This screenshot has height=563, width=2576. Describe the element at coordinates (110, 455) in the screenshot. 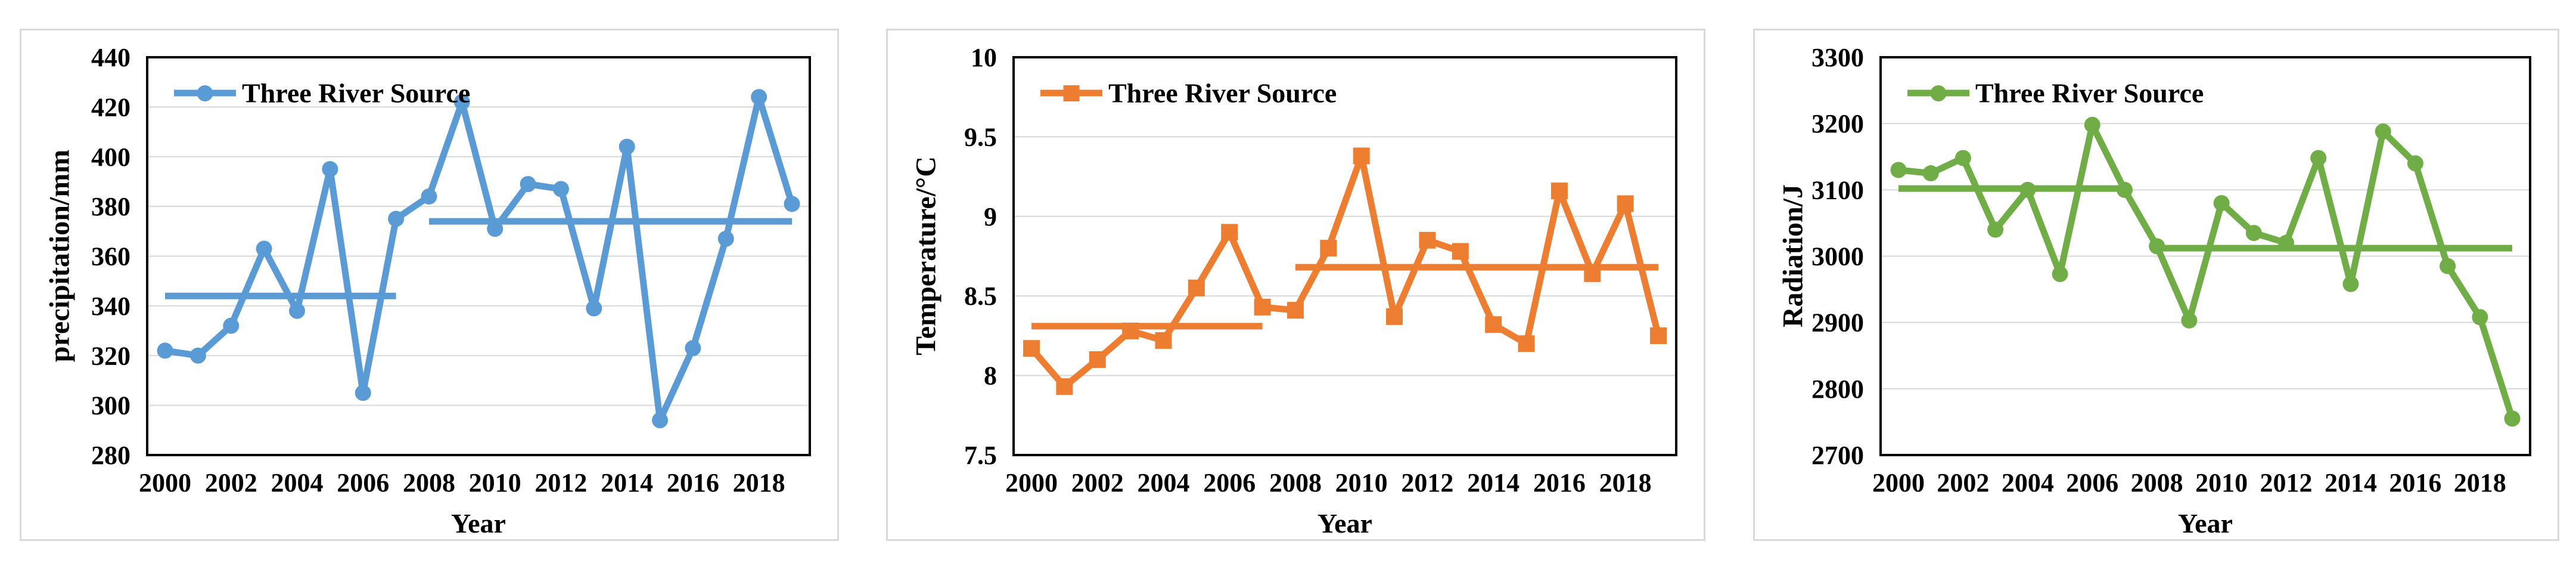

I see `svg-text: 280` at that location.